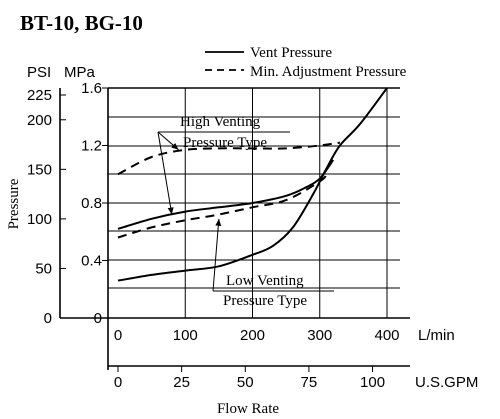 Image resolution: width=500 pixels, height=419 pixels. What do you see at coordinates (273, 291) in the screenshot?
I see `annotation-low-venting: Low Venting Pressure Type` at bounding box center [273, 291].